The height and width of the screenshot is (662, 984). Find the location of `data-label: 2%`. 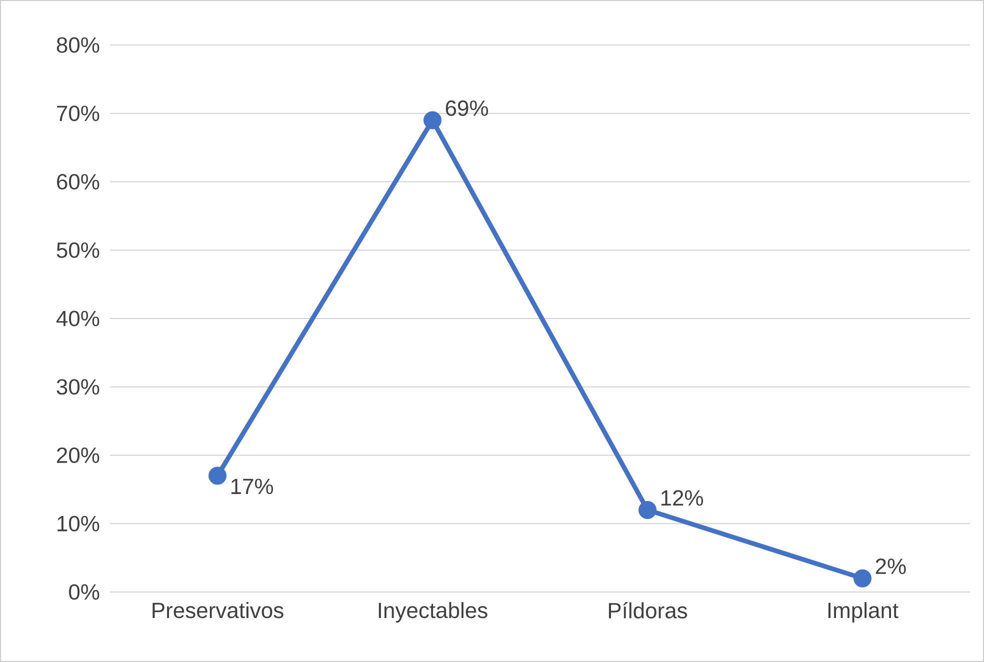

data-label: 2% is located at coordinates (891, 566).